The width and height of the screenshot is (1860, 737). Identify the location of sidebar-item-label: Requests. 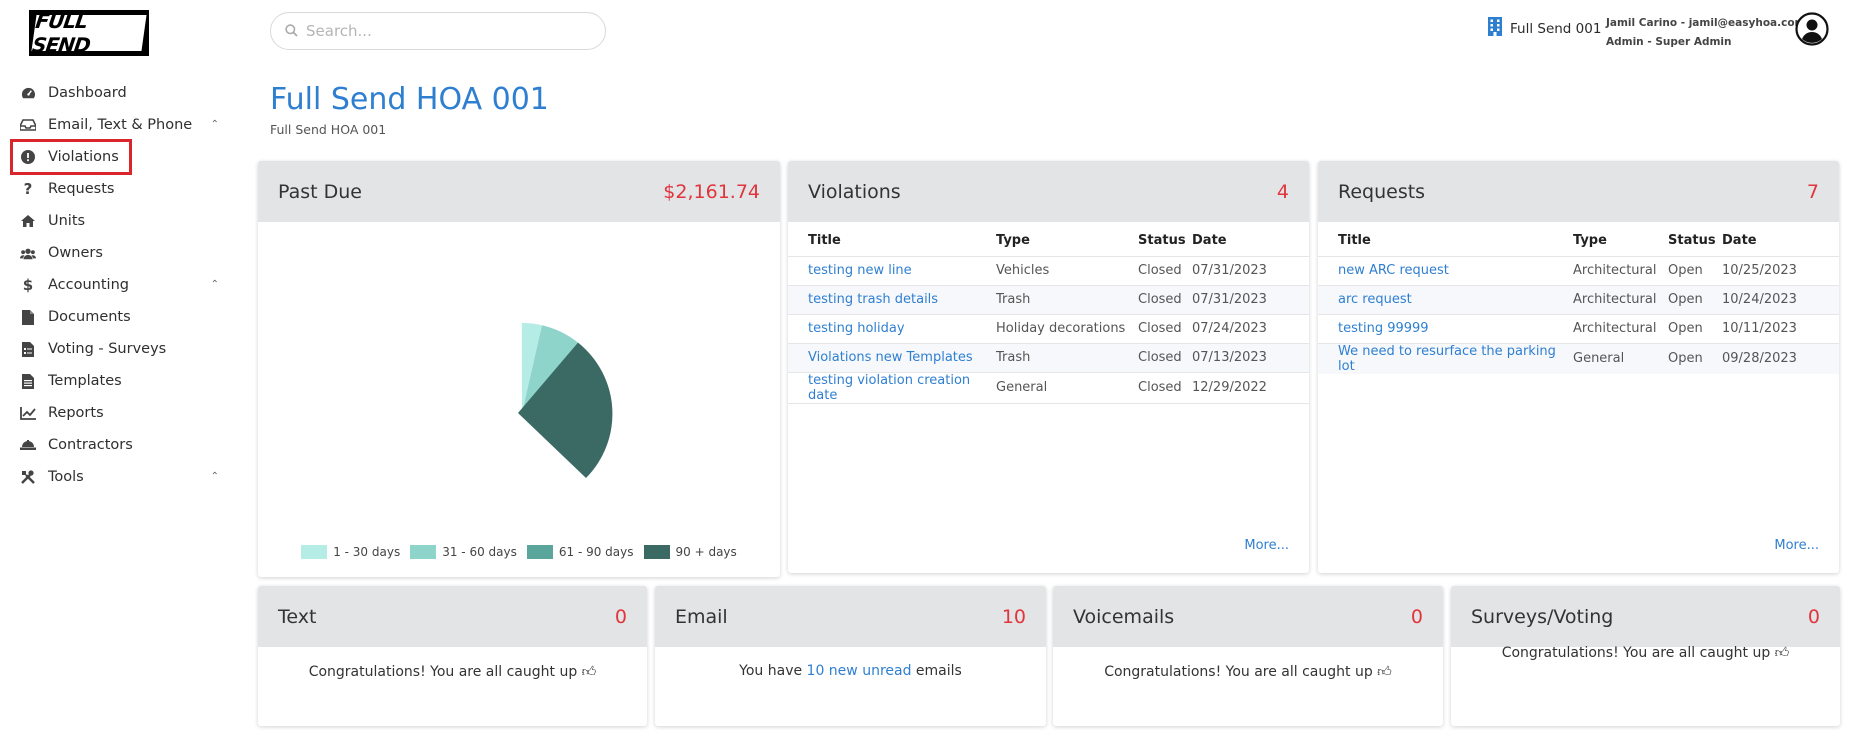
(81, 189).